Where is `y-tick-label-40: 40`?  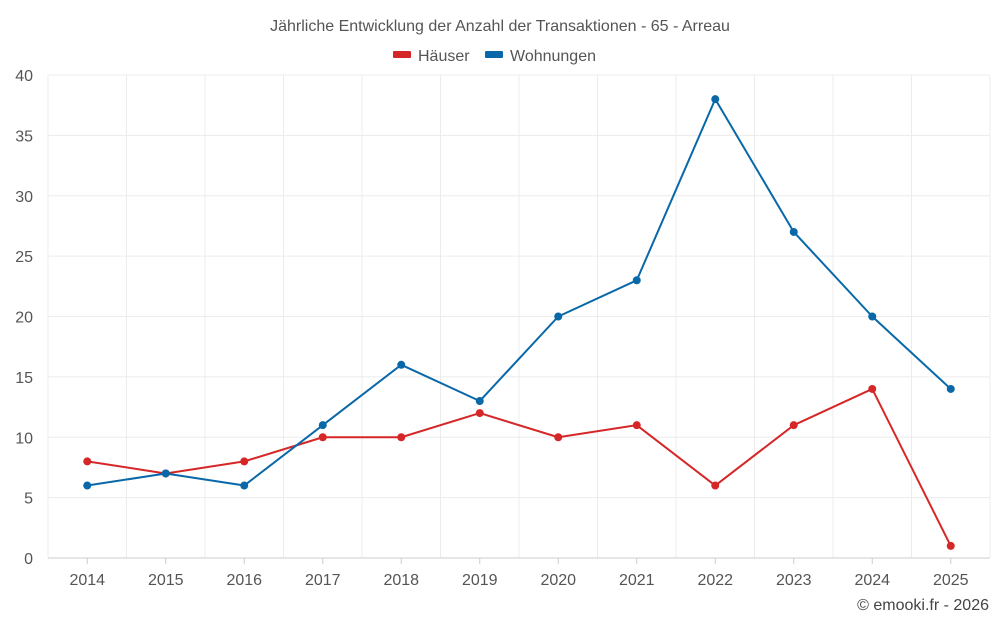
y-tick-label-40: 40 is located at coordinates (24, 76).